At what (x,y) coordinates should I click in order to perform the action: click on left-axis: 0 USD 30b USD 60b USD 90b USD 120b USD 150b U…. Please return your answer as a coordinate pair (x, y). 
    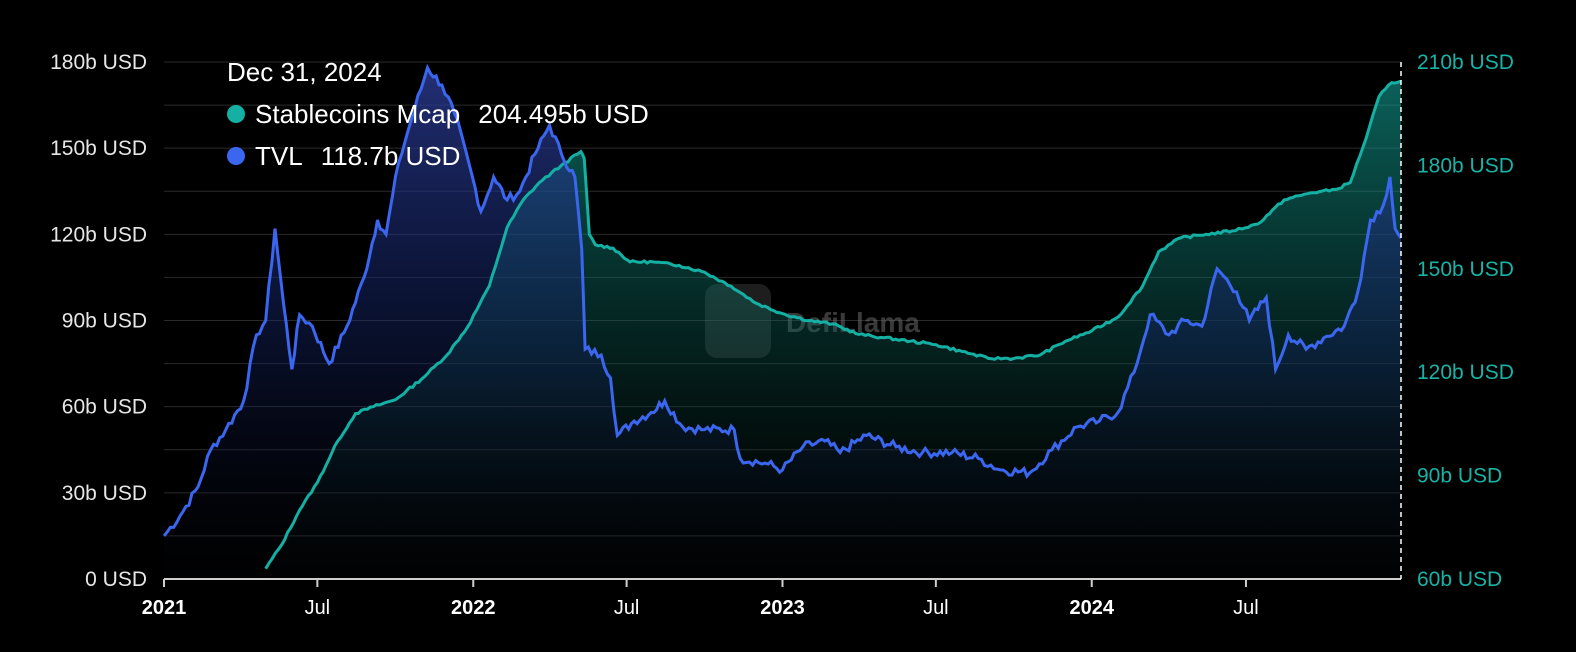
    Looking at the image, I should click on (98, 321).